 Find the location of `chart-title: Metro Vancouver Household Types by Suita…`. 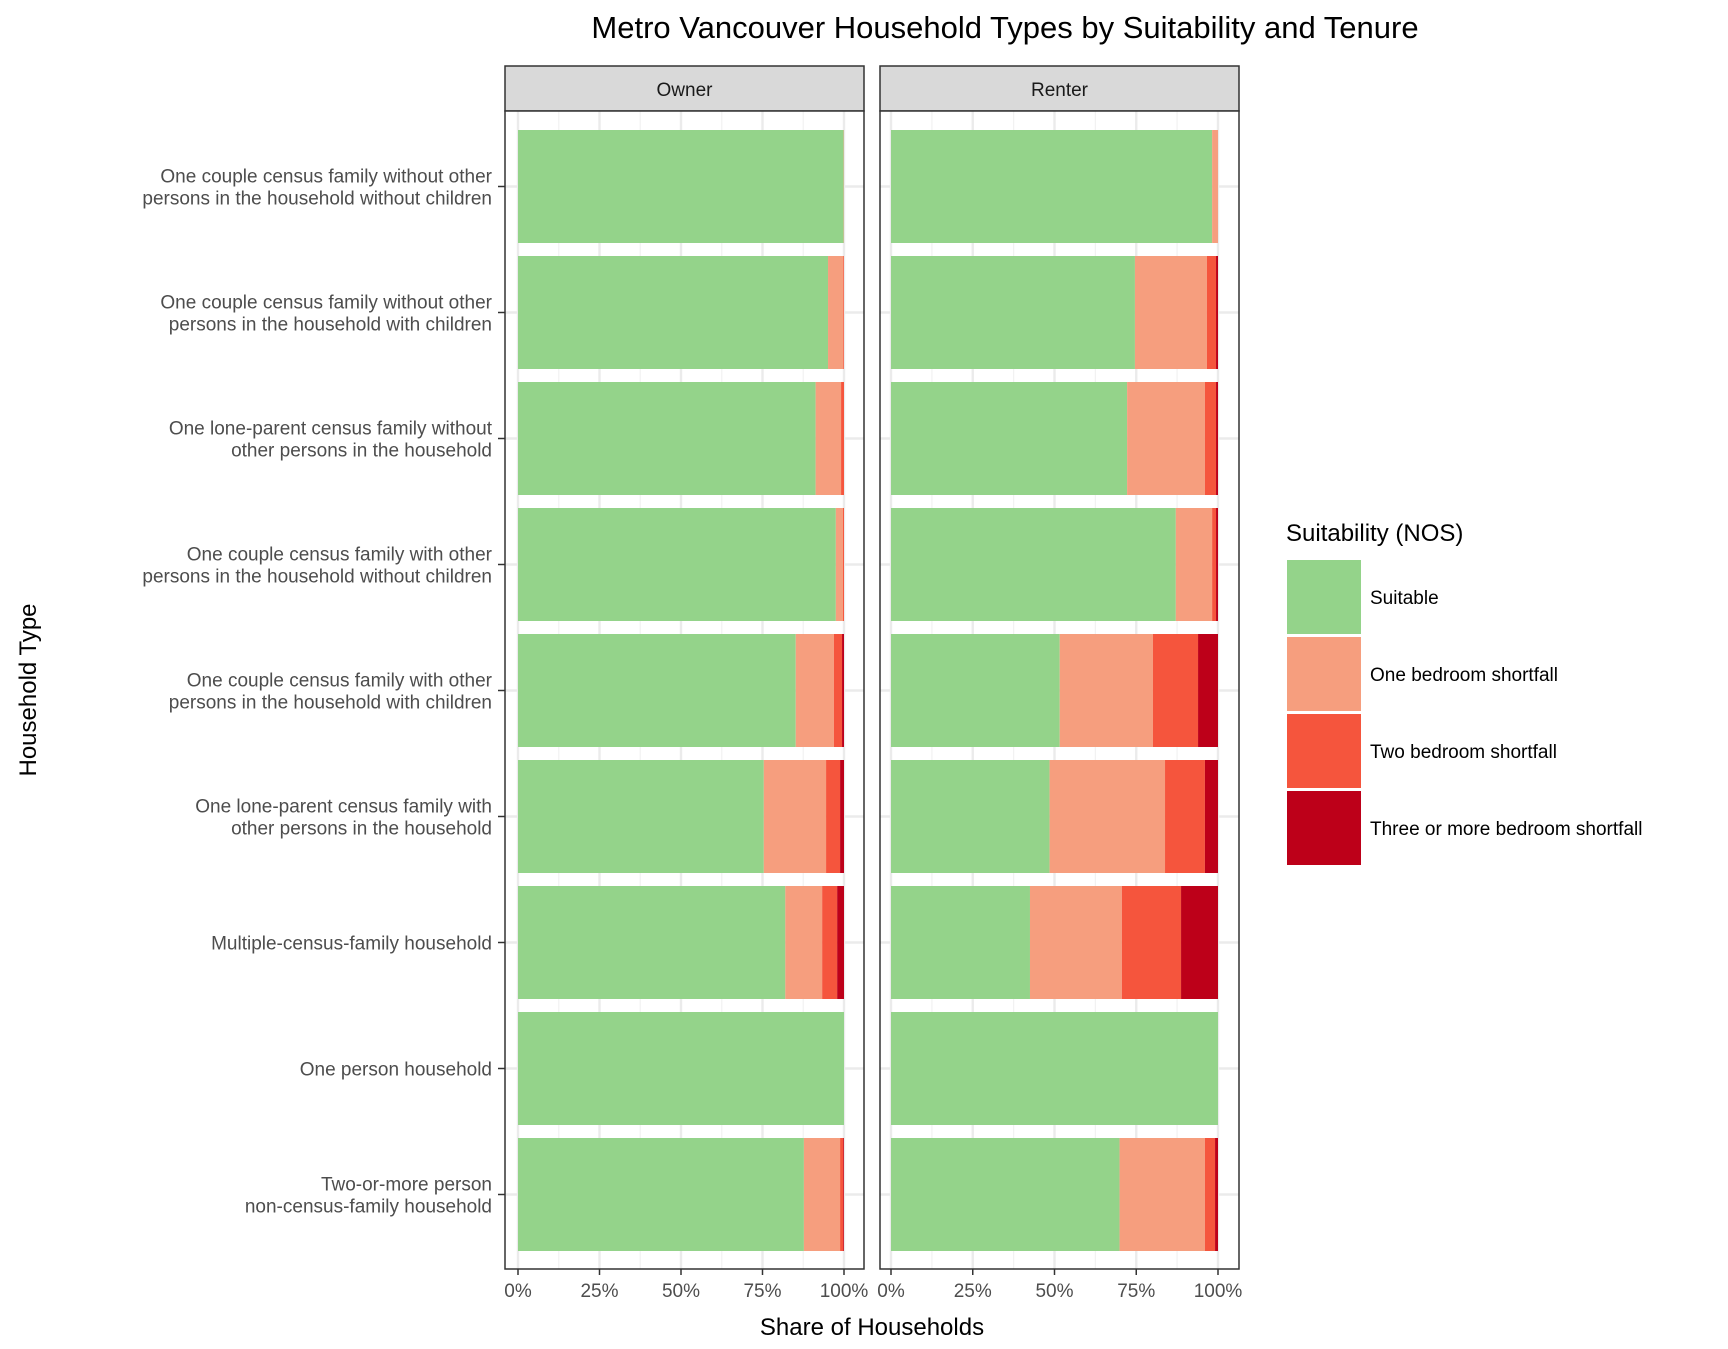

chart-title: Metro Vancouver Household Types by Suita… is located at coordinates (1004, 27).